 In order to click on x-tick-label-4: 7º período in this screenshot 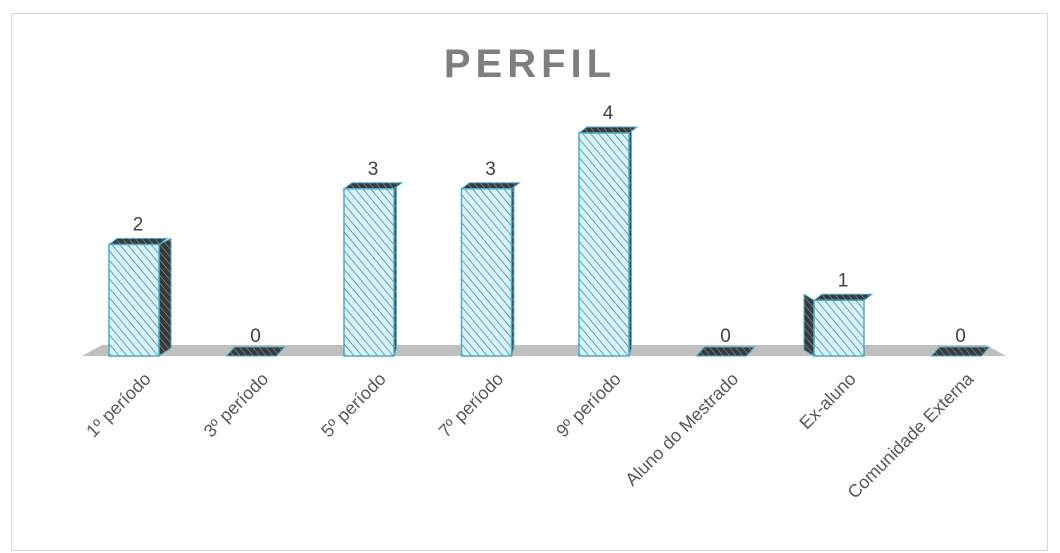, I will do `click(471, 405)`.